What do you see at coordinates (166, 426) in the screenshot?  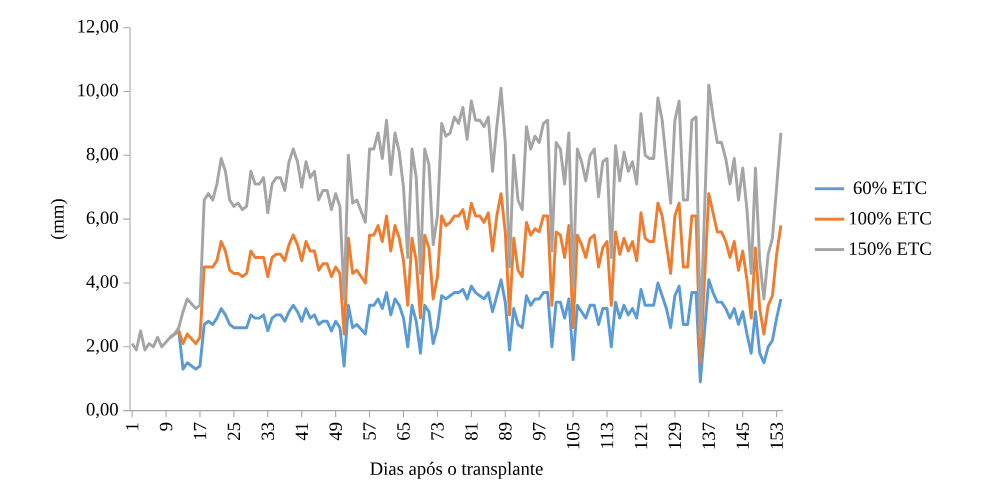 I see `x-tick-label: 9` at bounding box center [166, 426].